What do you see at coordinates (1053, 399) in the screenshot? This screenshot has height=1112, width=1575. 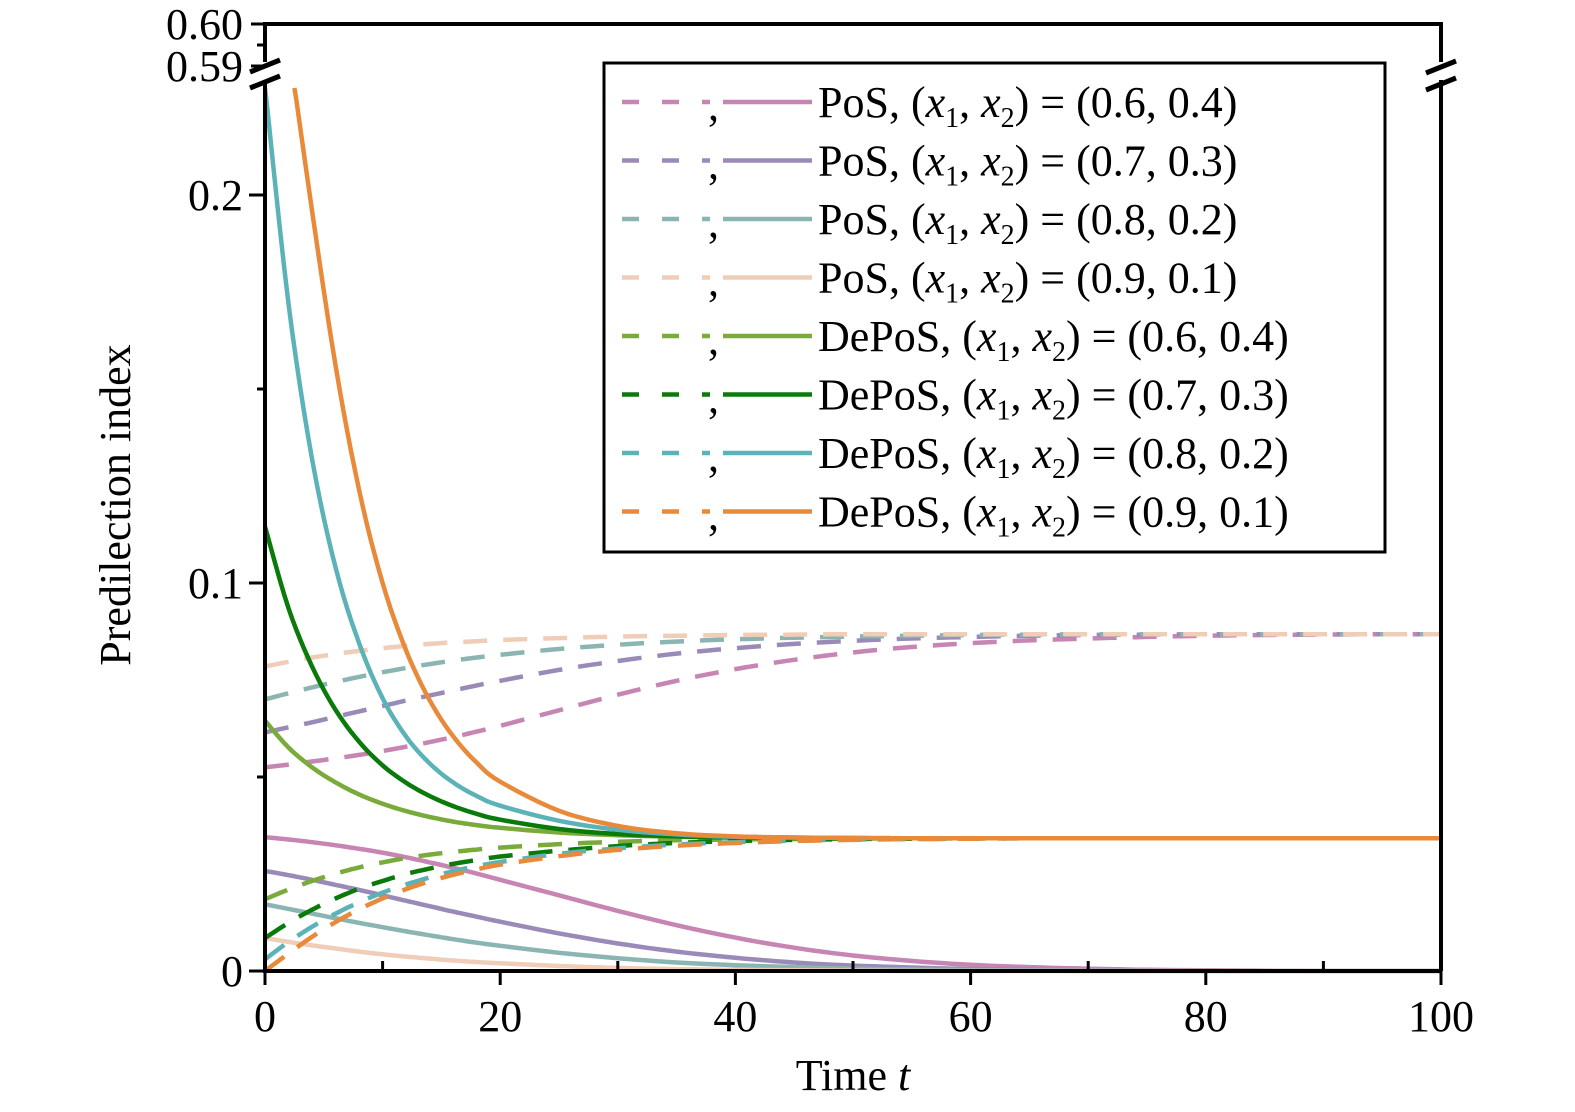 I see `legend-label: DePoS, (x1, x2) = (0.7, 0.3)` at bounding box center [1053, 399].